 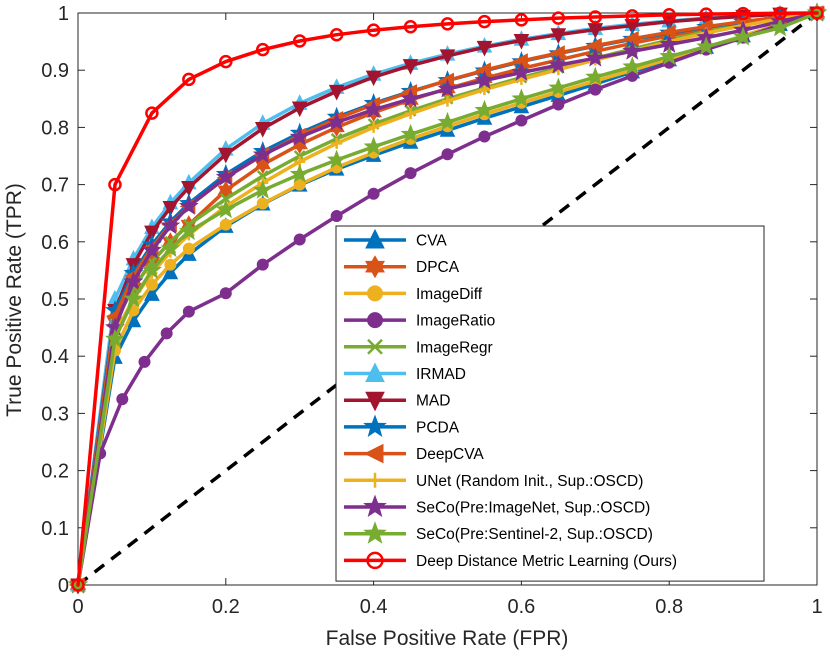 What do you see at coordinates (433, 401) in the screenshot?
I see `legend-label-mad: MAD` at bounding box center [433, 401].